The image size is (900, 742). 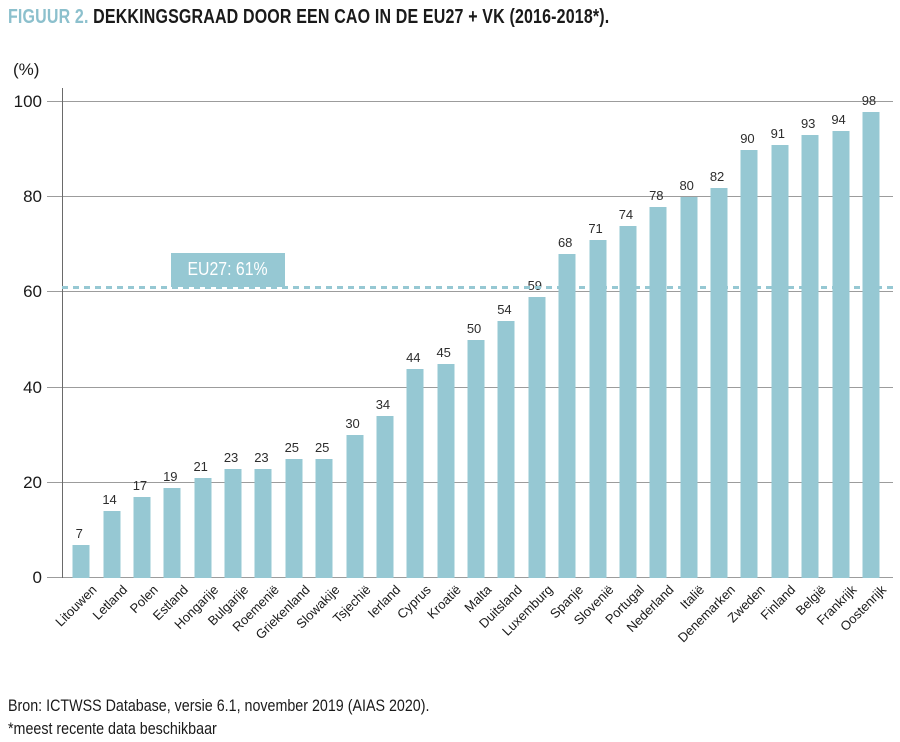 I want to click on bar-value-label: 68, so click(x=565, y=243).